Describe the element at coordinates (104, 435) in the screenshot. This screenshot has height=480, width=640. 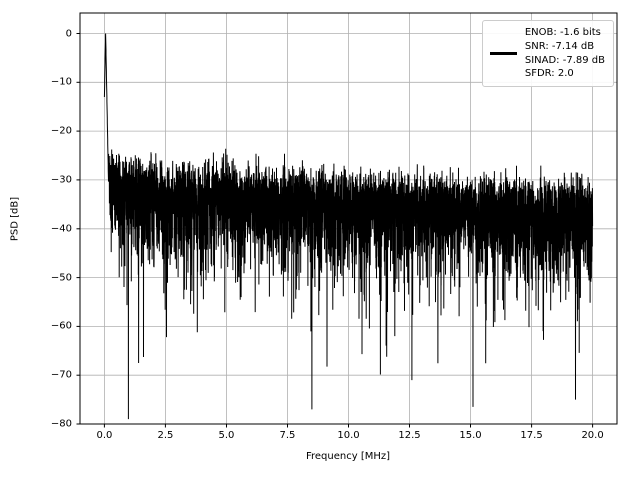
I see `x-tick-label: 0.0` at that location.